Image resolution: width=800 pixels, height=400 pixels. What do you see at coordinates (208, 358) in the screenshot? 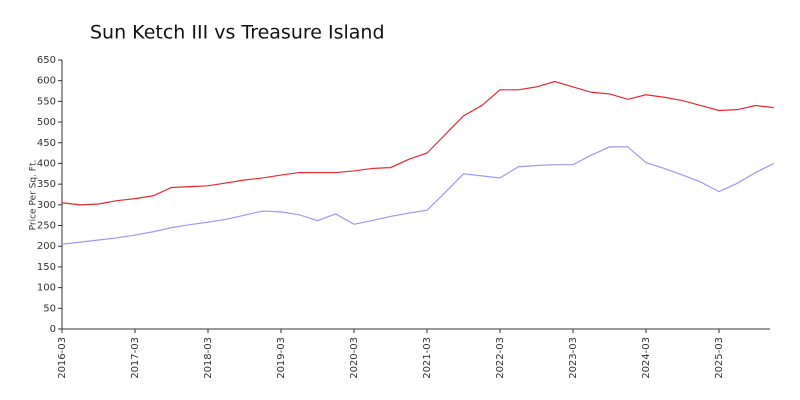
I see `x-tick-label: 2018-03` at bounding box center [208, 358].